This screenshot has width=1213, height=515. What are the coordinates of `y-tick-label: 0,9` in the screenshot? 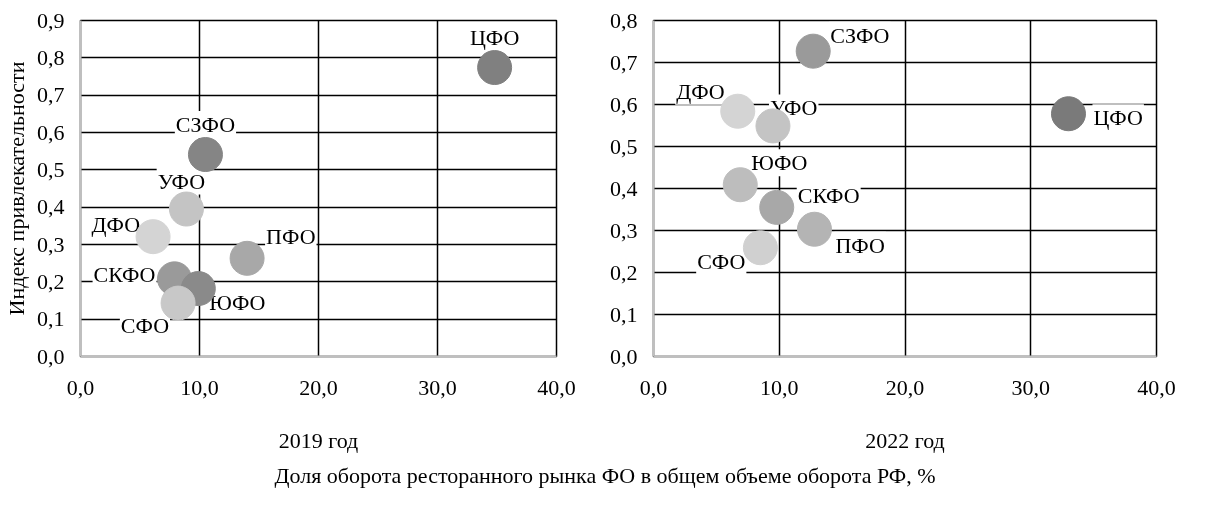 It's located at (51, 20).